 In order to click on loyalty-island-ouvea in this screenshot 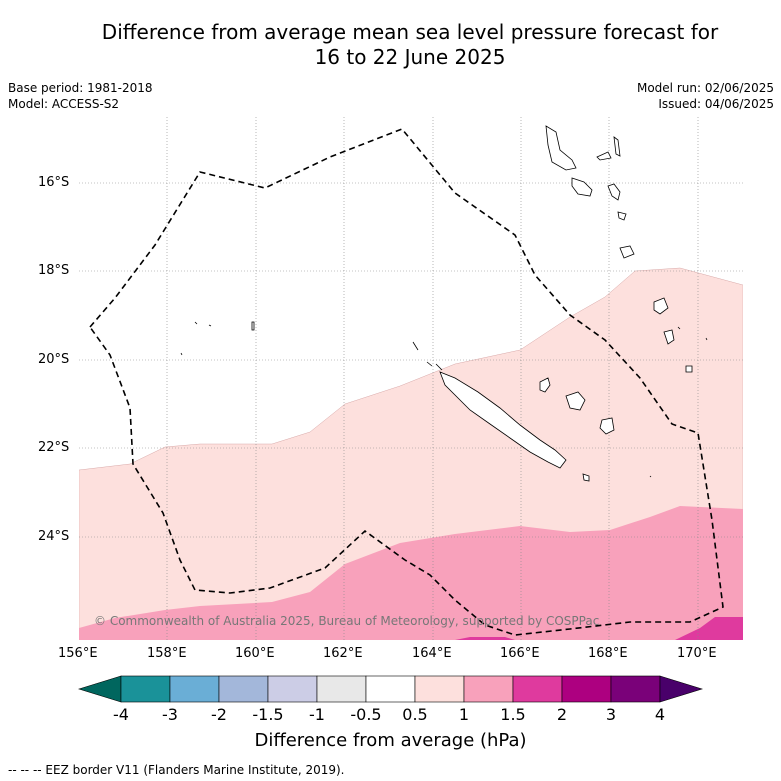, I will do `click(545, 385)`.